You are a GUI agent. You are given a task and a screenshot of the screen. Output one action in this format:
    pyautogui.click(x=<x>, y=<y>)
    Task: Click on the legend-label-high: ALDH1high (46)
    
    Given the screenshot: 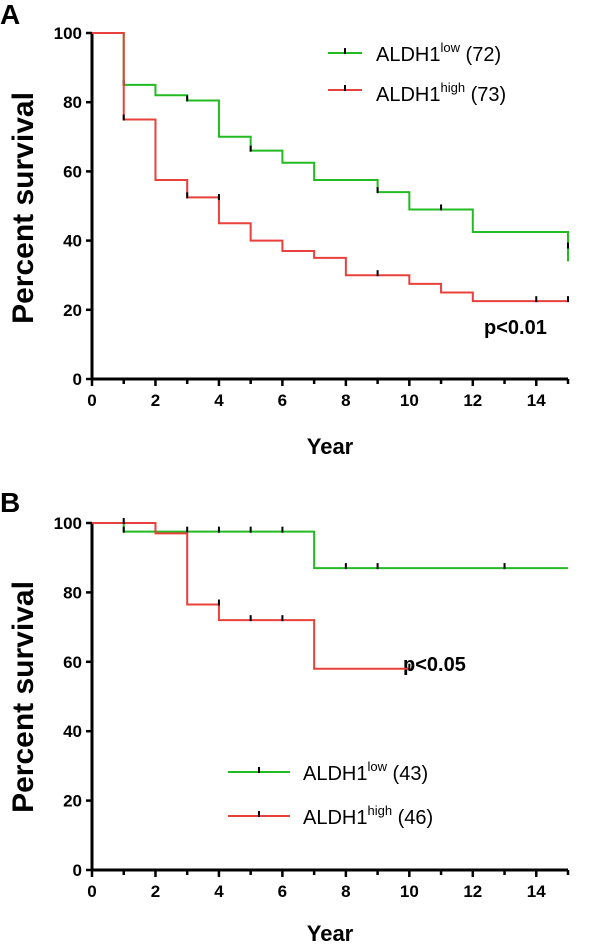 What is the action you would take?
    pyautogui.click(x=368, y=816)
    